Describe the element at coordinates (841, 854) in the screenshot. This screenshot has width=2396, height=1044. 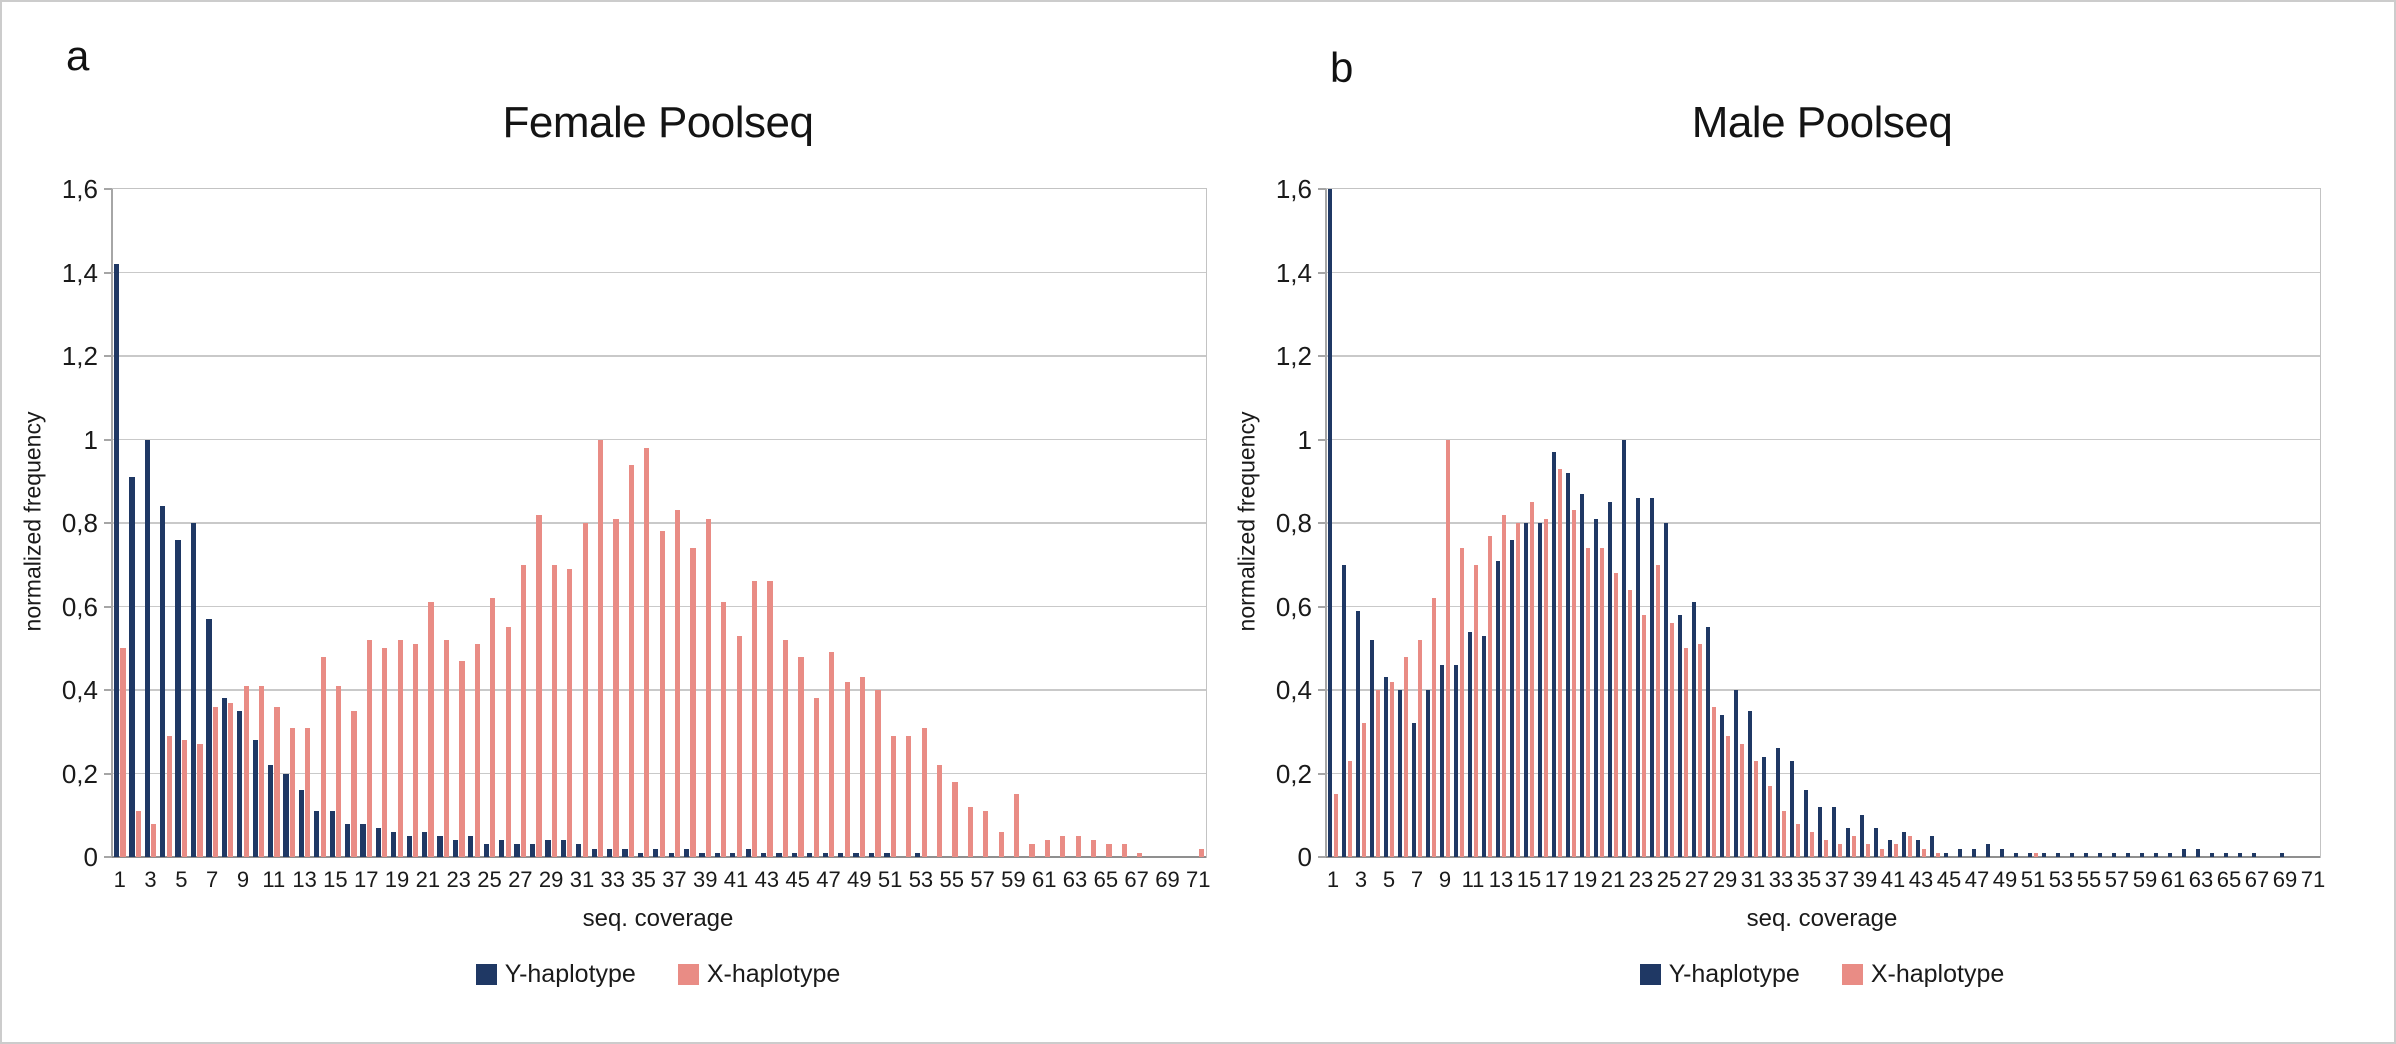
I see `y-haplotype-bar-cov48` at that location.